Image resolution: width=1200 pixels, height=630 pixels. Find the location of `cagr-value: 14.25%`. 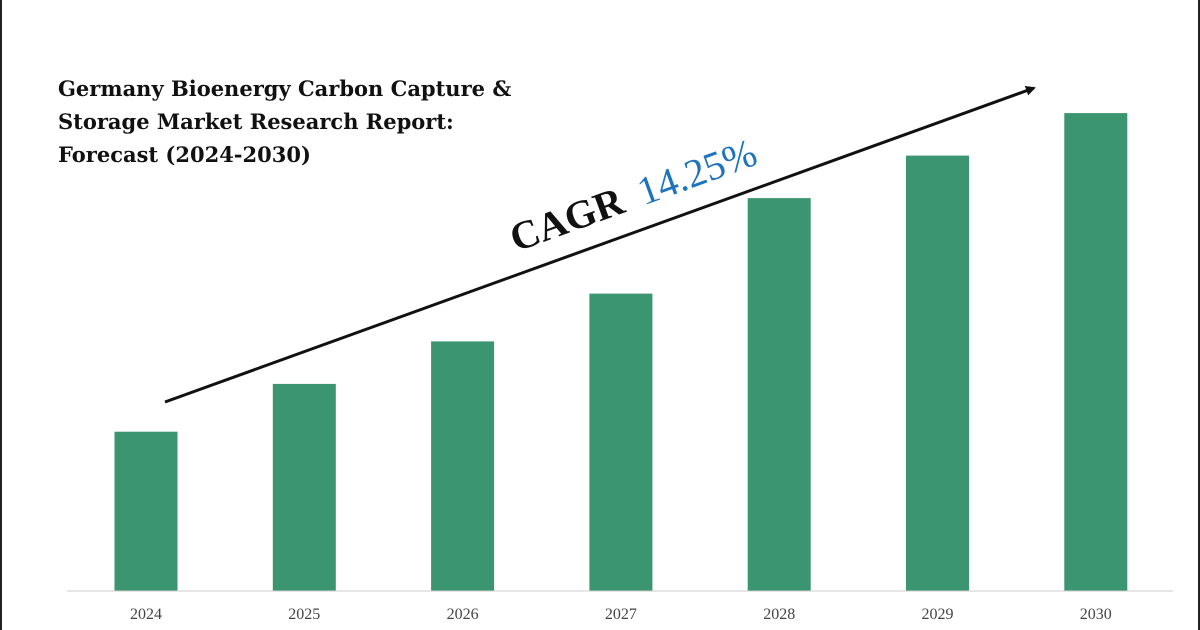

cagr-value: 14.25% is located at coordinates (696, 172).